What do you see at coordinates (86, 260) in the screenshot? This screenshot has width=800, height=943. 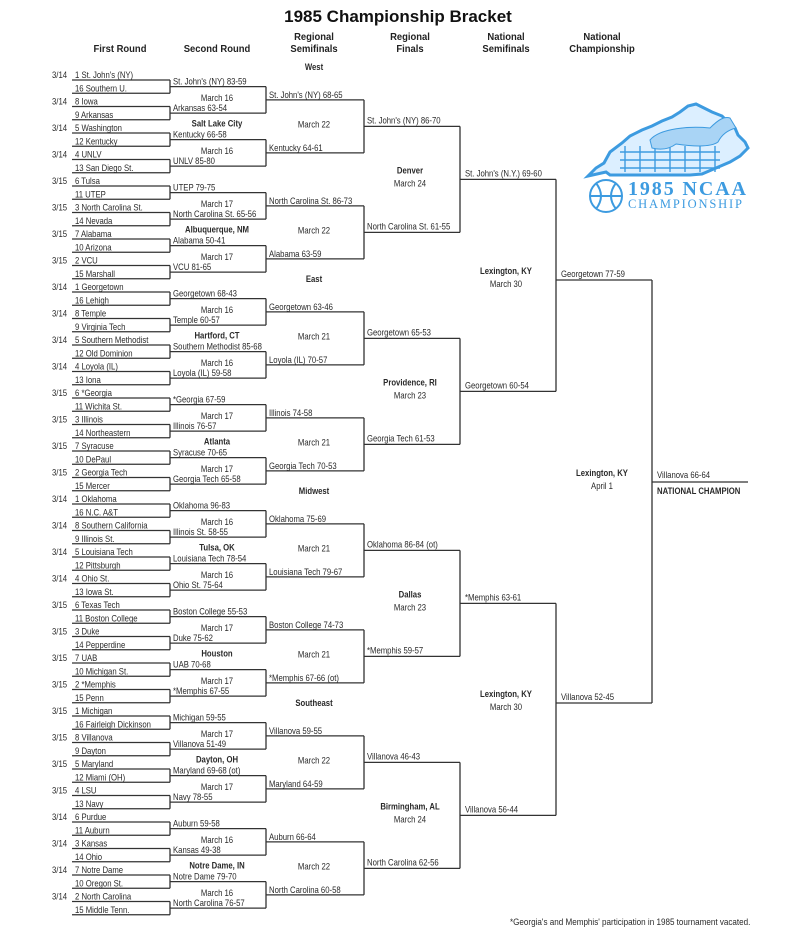 I see `team-entry: 2 VCU` at bounding box center [86, 260].